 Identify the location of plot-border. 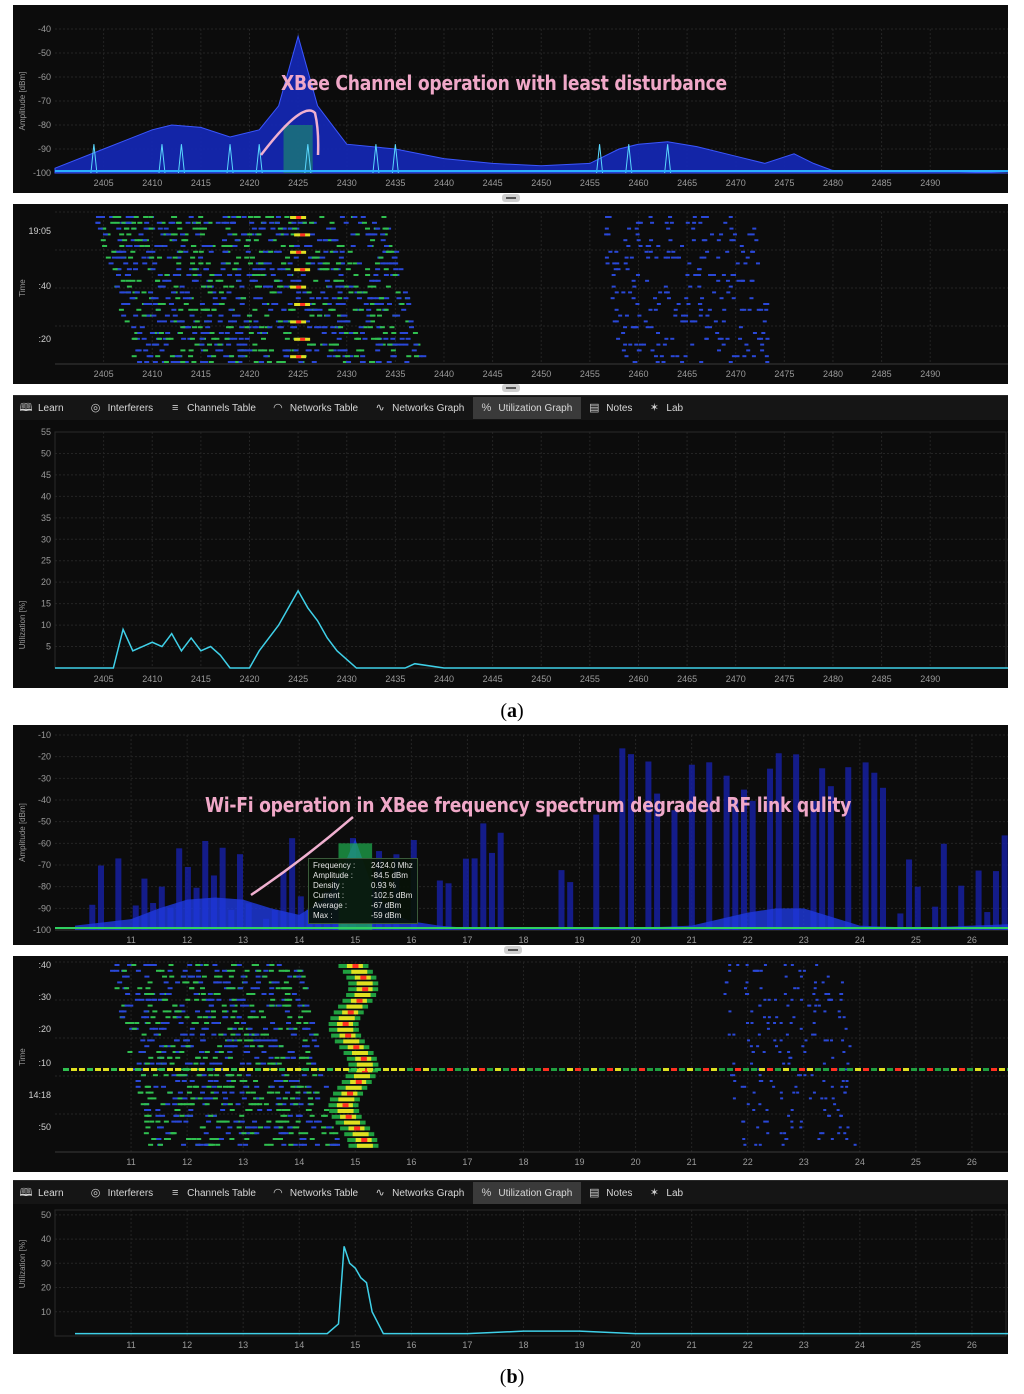
(530, 1273).